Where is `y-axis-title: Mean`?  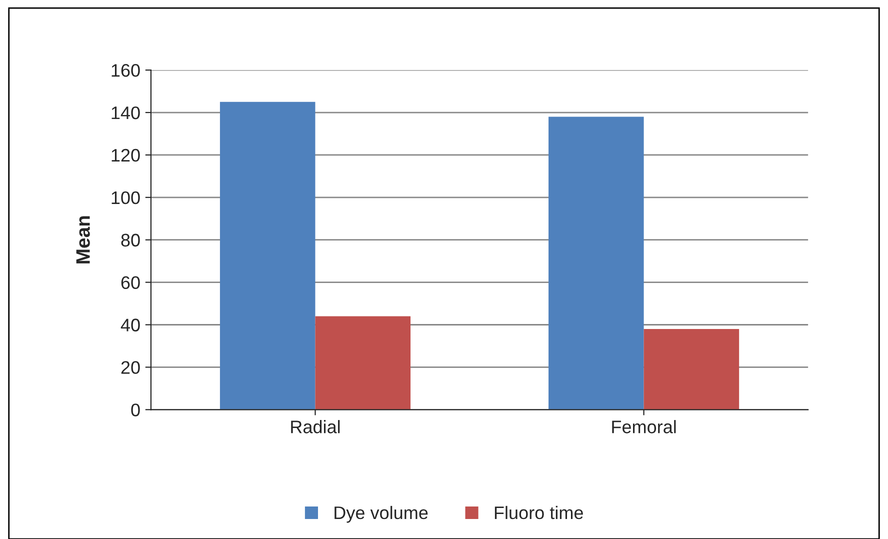
y-axis-title: Mean is located at coordinates (83, 240).